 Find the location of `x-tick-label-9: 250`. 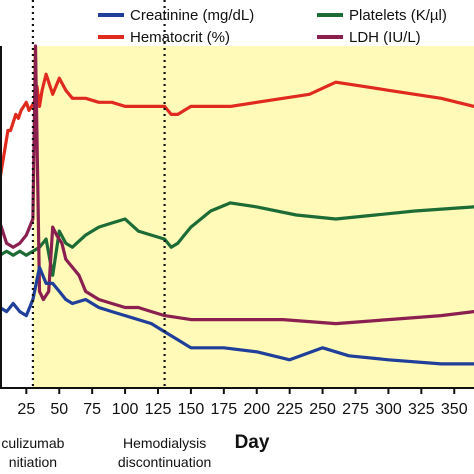

x-tick-label-9: 250 is located at coordinates (322, 409).